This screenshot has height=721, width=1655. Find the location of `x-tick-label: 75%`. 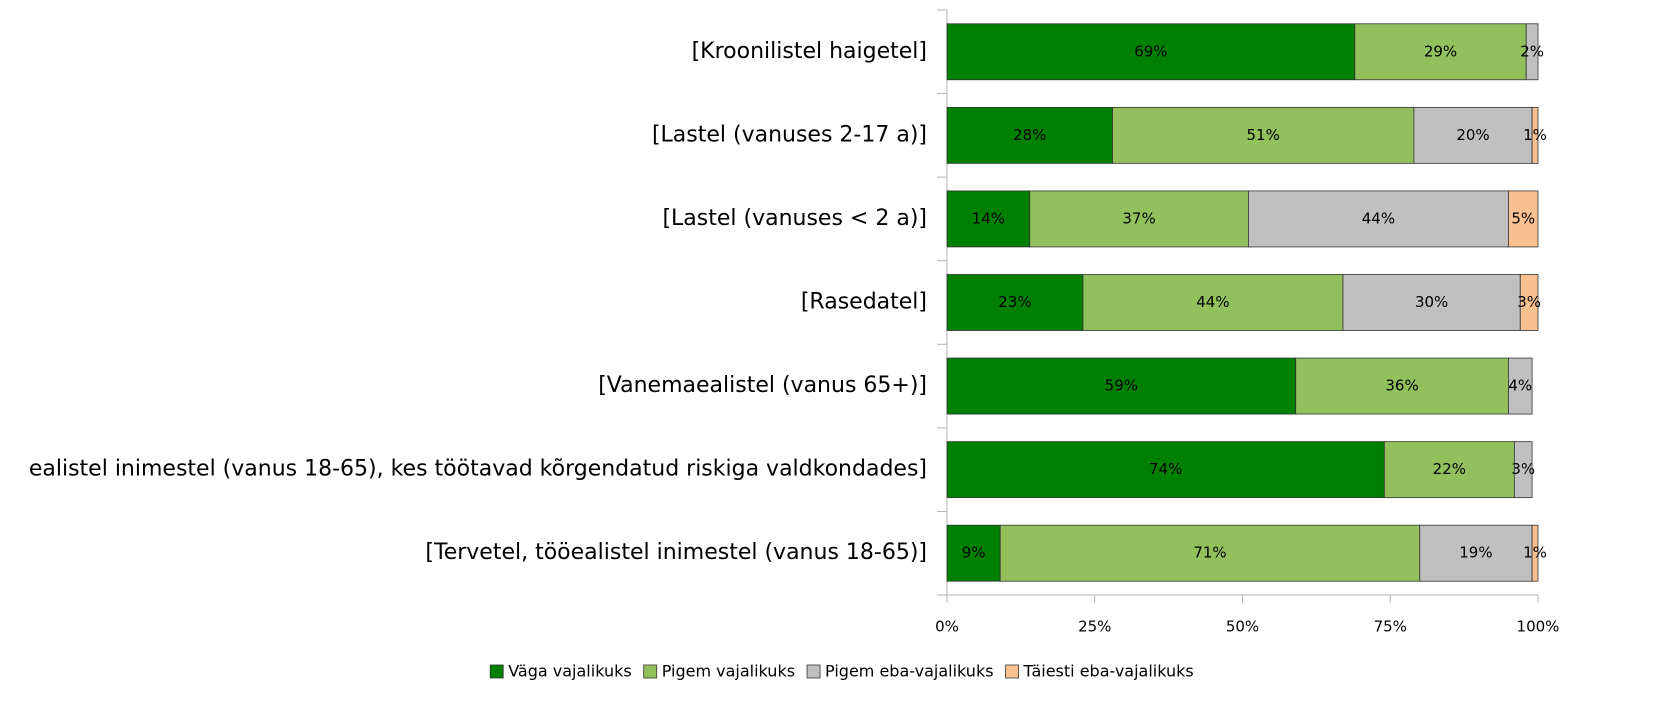

x-tick-label: 75% is located at coordinates (1390, 627).